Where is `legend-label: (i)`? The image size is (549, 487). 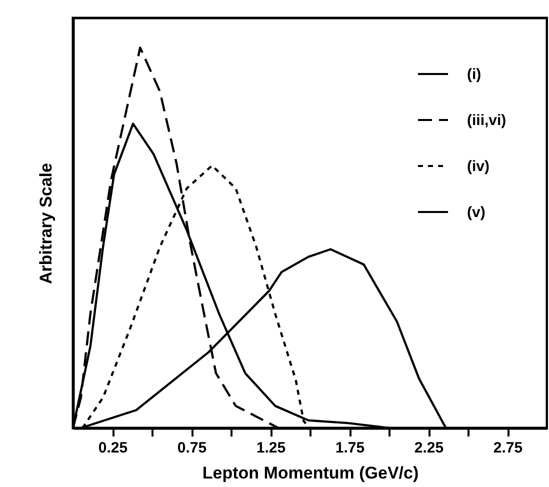 legend-label: (i) is located at coordinates (474, 74).